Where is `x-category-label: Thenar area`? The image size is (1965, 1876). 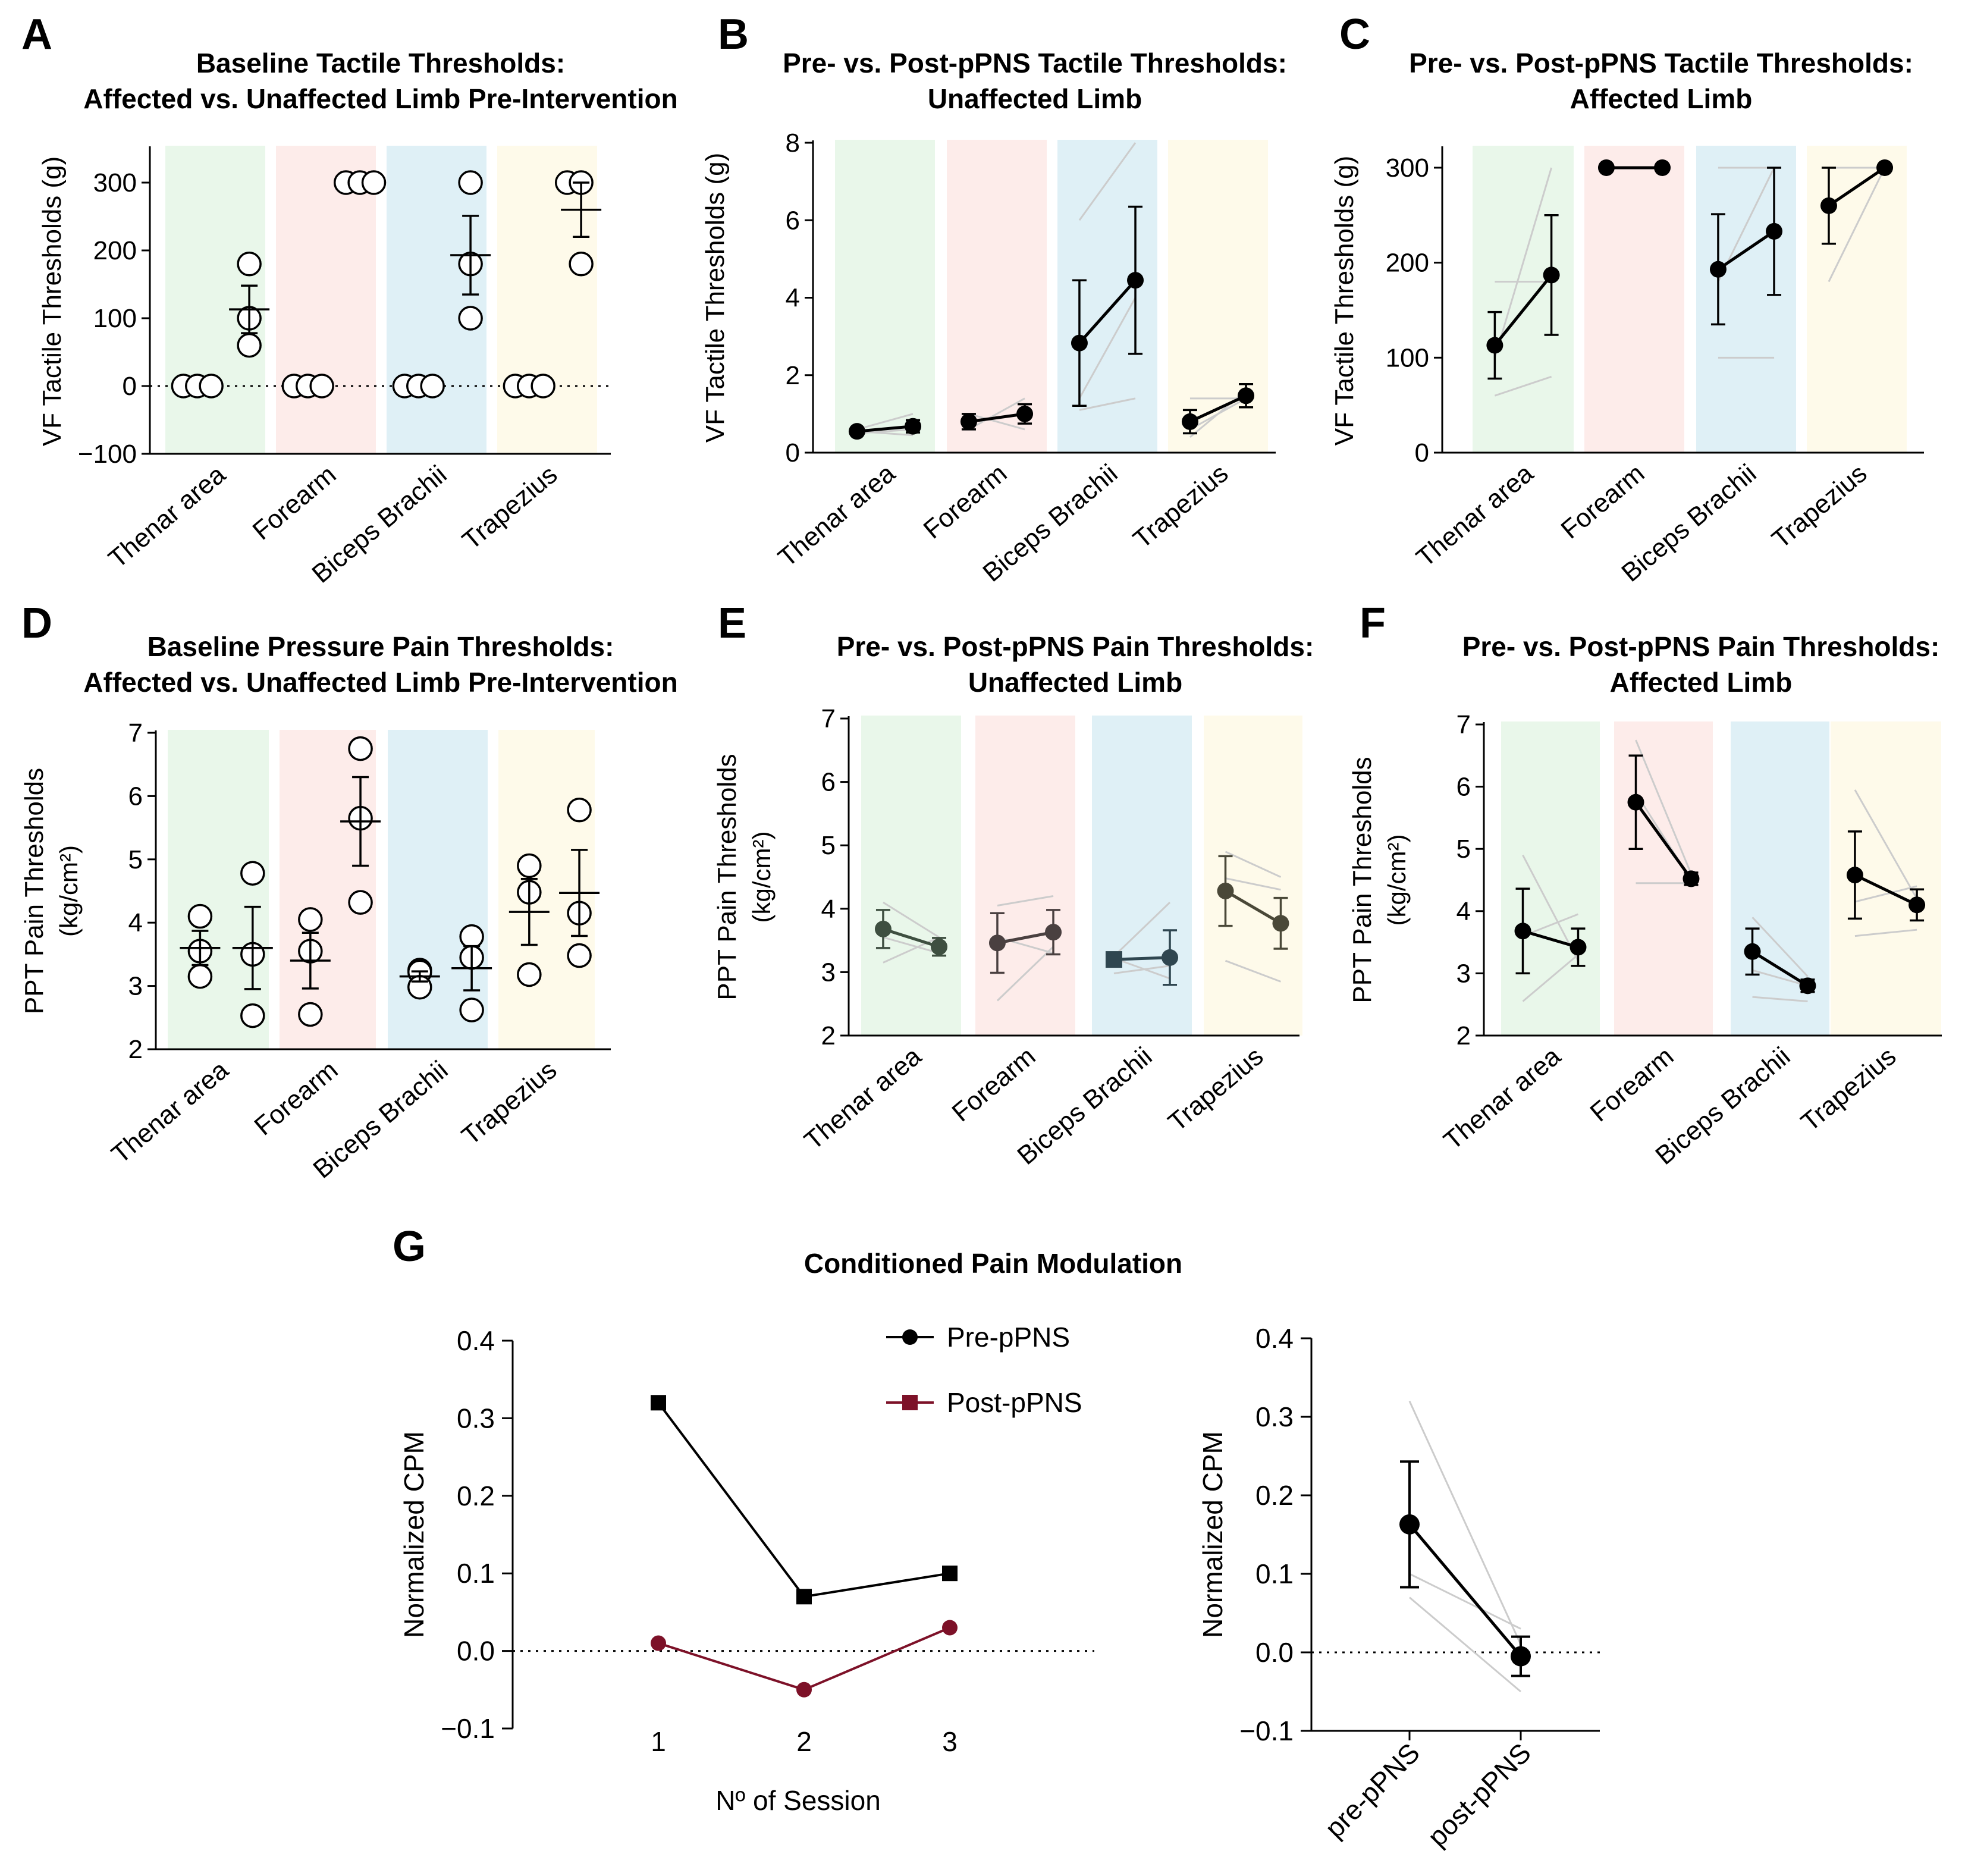
x-category-label: Thenar area is located at coordinates (170, 1112).